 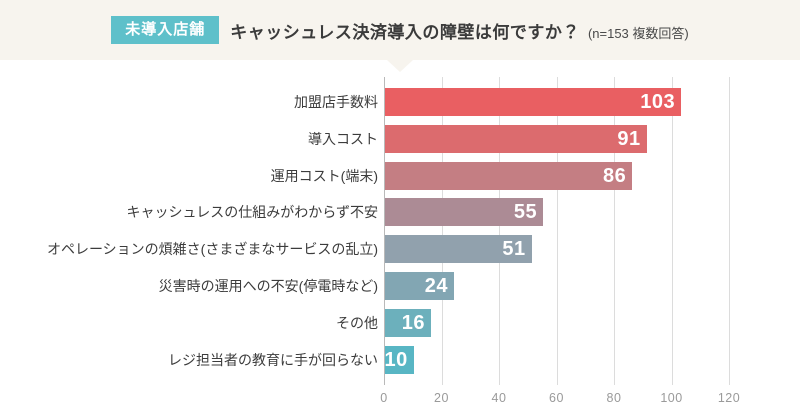 What do you see at coordinates (533, 102) in the screenshot?
I see `bar: 103` at bounding box center [533, 102].